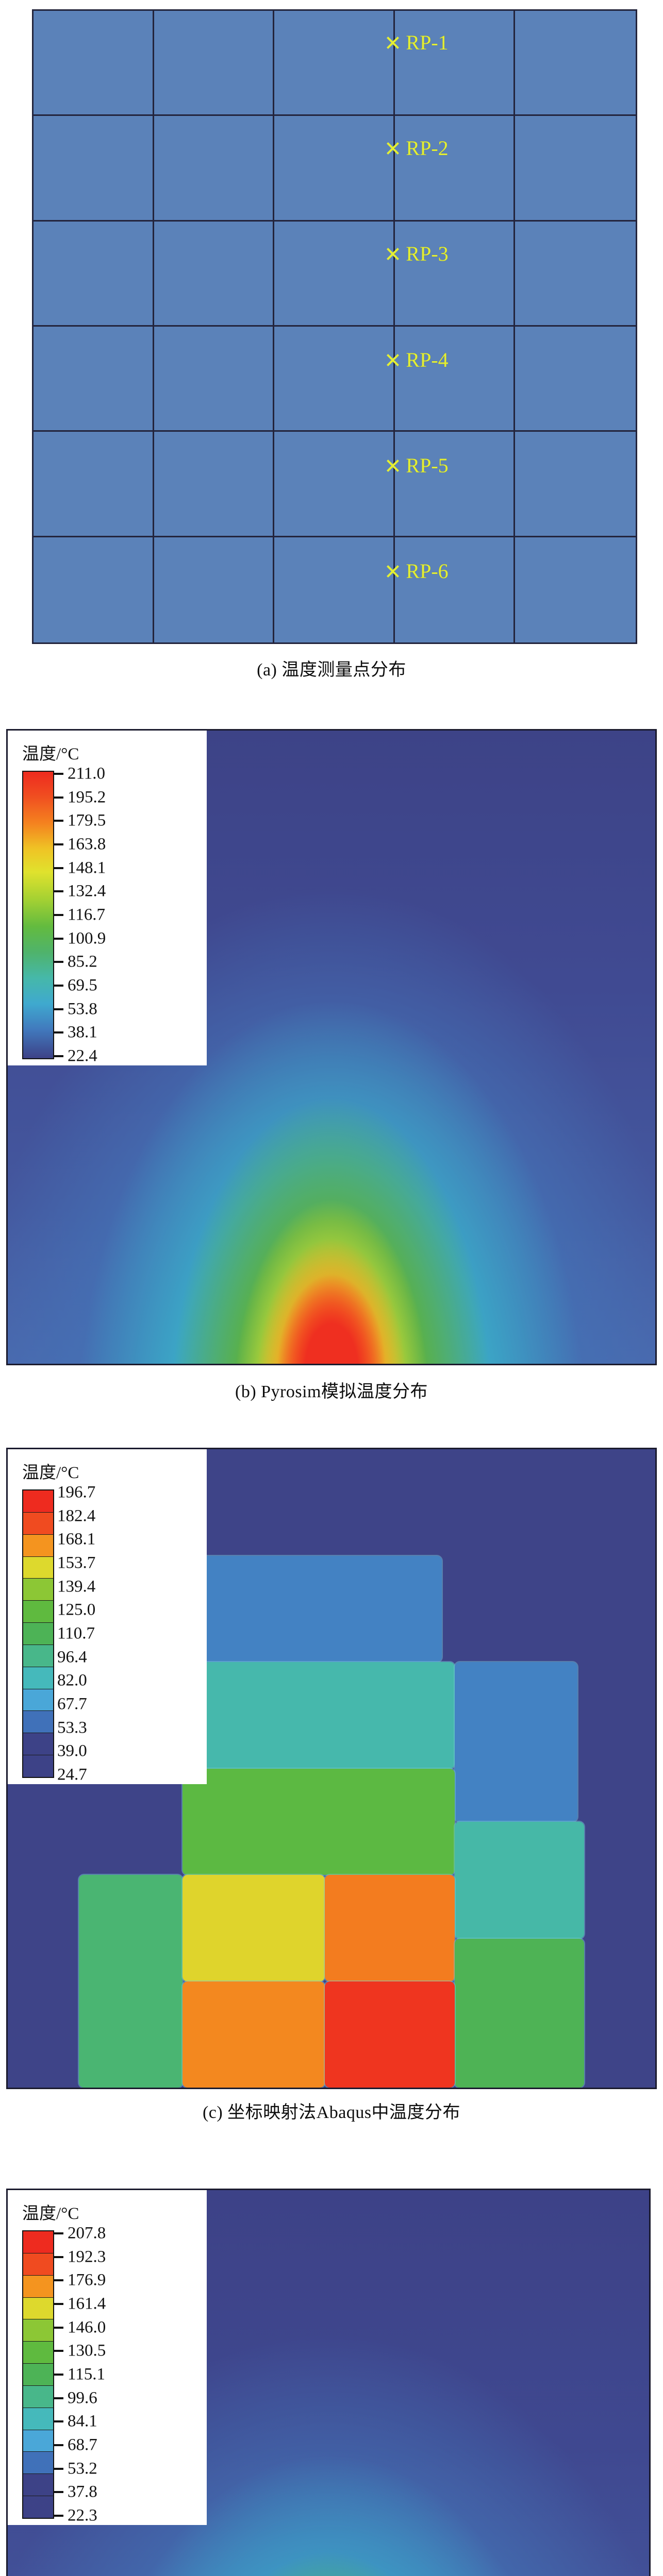 The image size is (663, 2576). I want to click on legend-value: 53.2, so click(83, 2468).